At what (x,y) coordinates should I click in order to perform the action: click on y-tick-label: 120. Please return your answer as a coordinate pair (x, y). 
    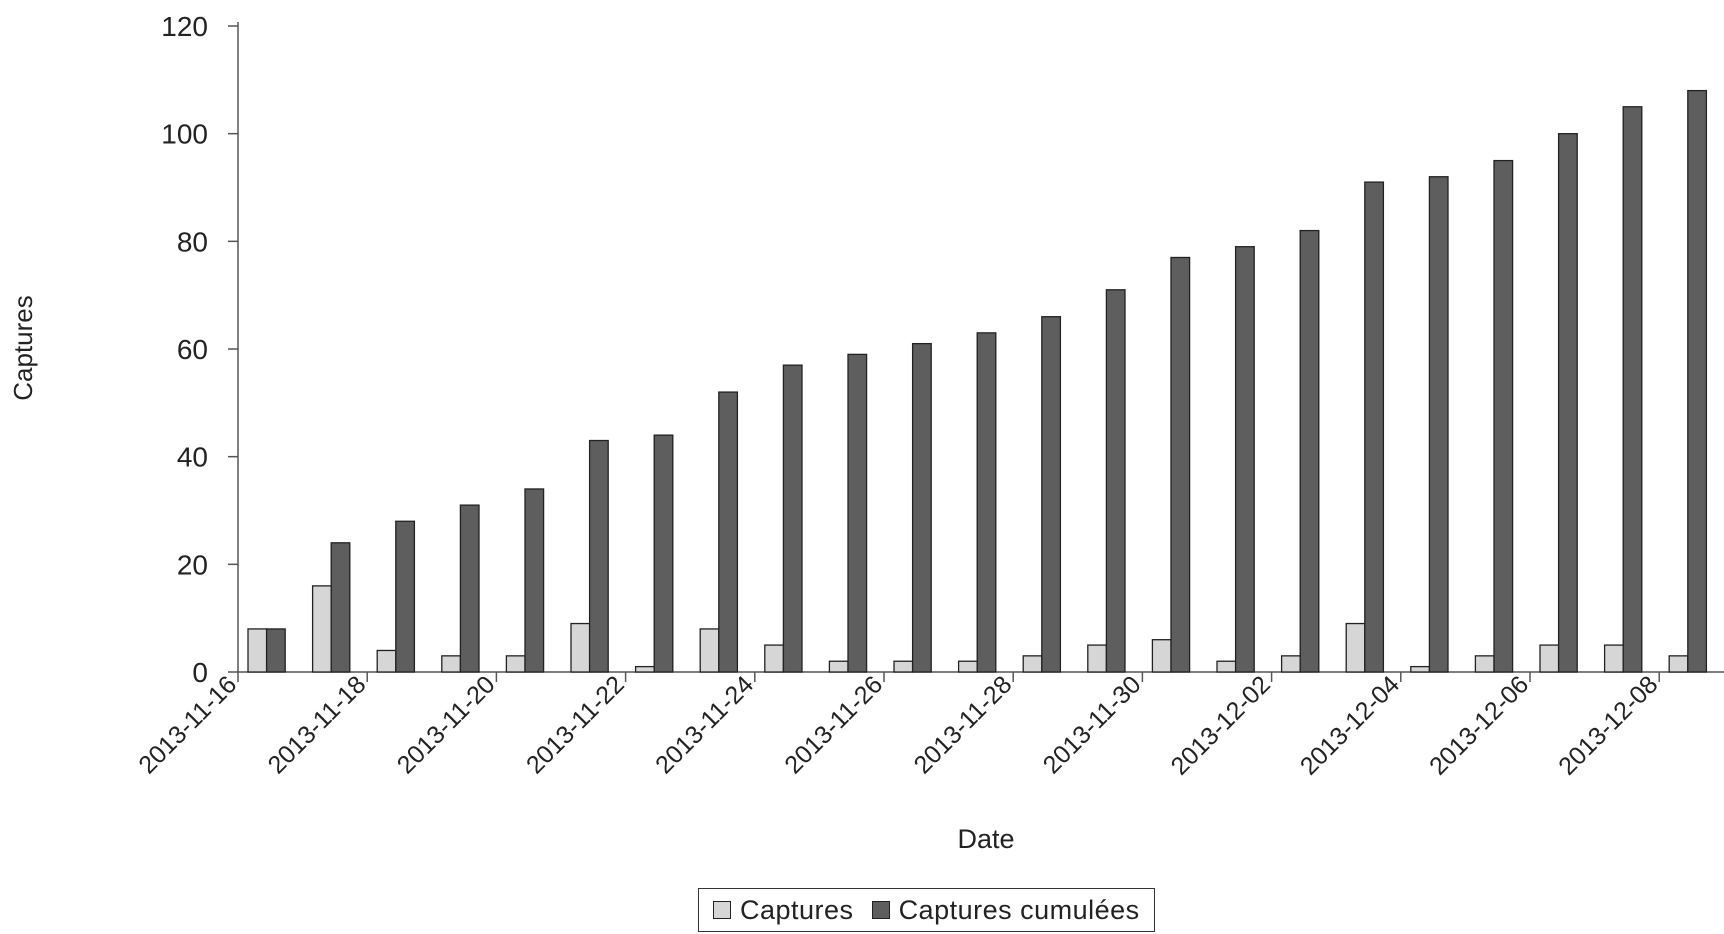
    Looking at the image, I should click on (184, 26).